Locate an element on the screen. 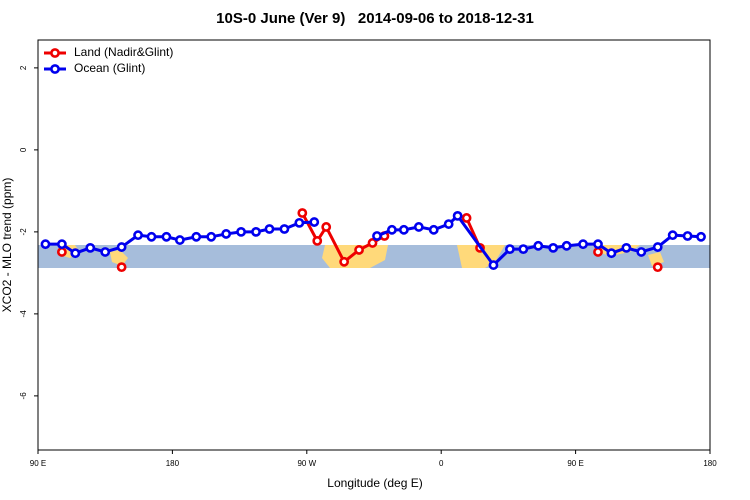 The width and height of the screenshot is (750, 500). x-tick-label: 90 W is located at coordinates (306, 463).